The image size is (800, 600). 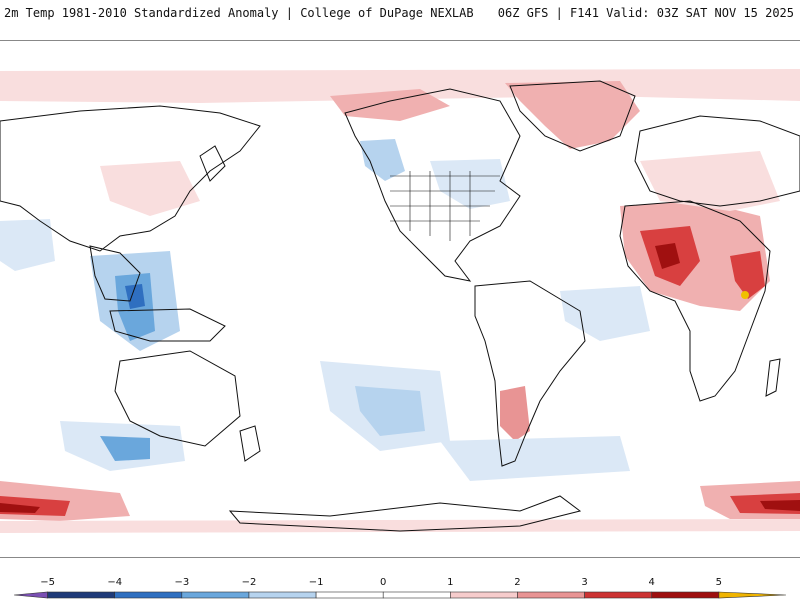 I want to click on cold-south-pacific-core, so click(x=390, y=411).